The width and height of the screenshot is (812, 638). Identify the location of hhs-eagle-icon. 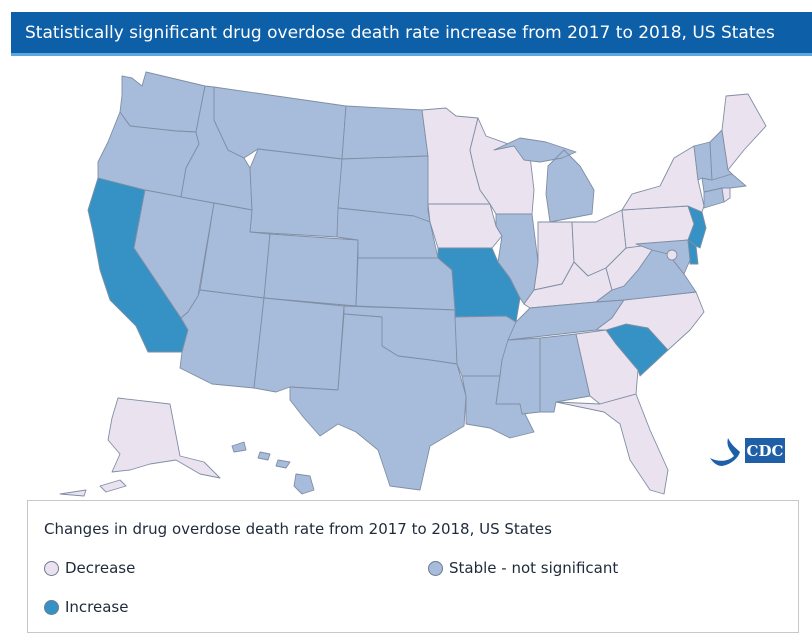
(725, 452).